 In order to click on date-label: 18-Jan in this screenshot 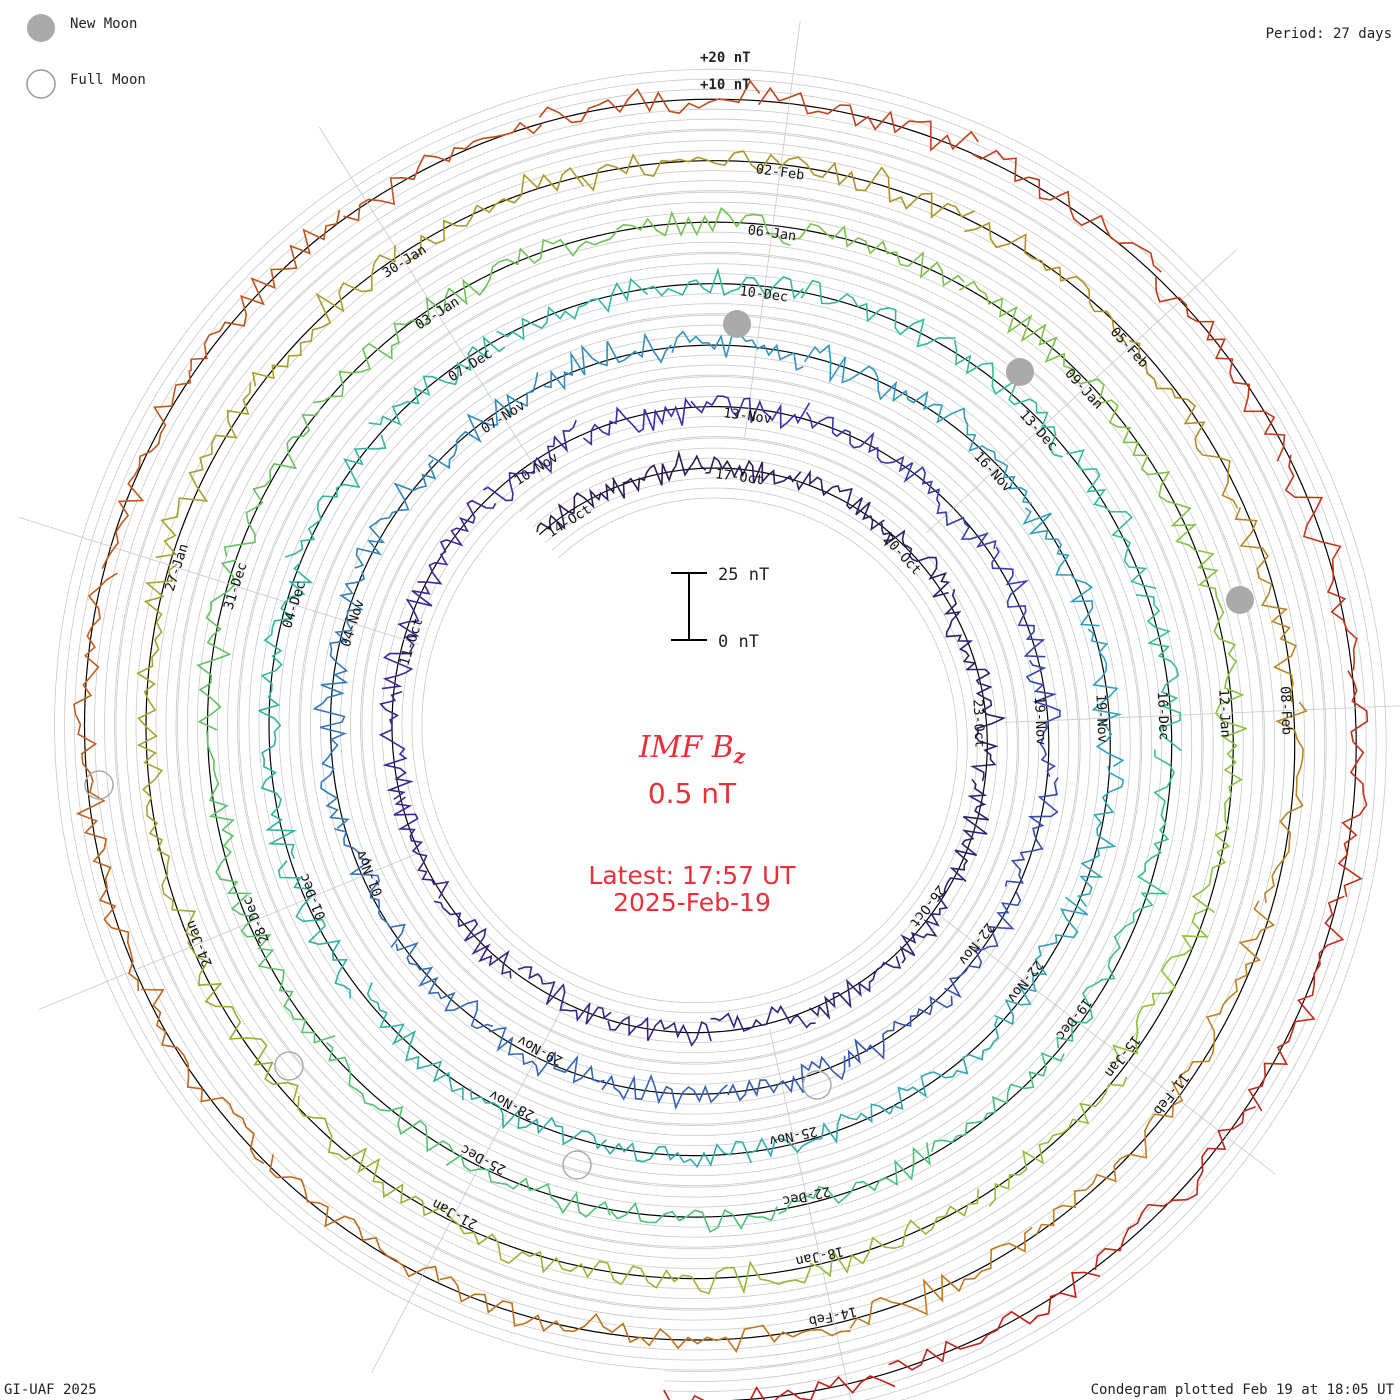, I will do `click(819, 1256)`.